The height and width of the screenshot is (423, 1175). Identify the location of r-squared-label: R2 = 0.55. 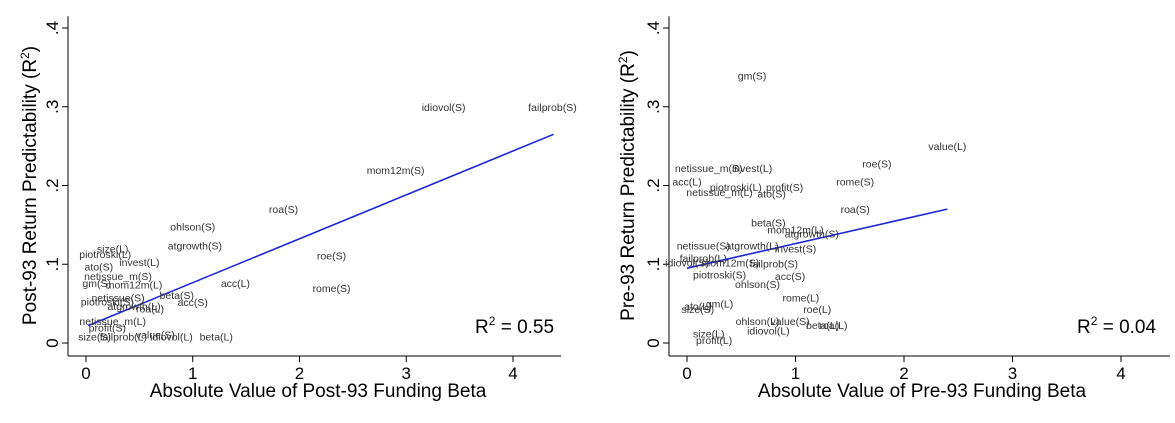
(514, 326).